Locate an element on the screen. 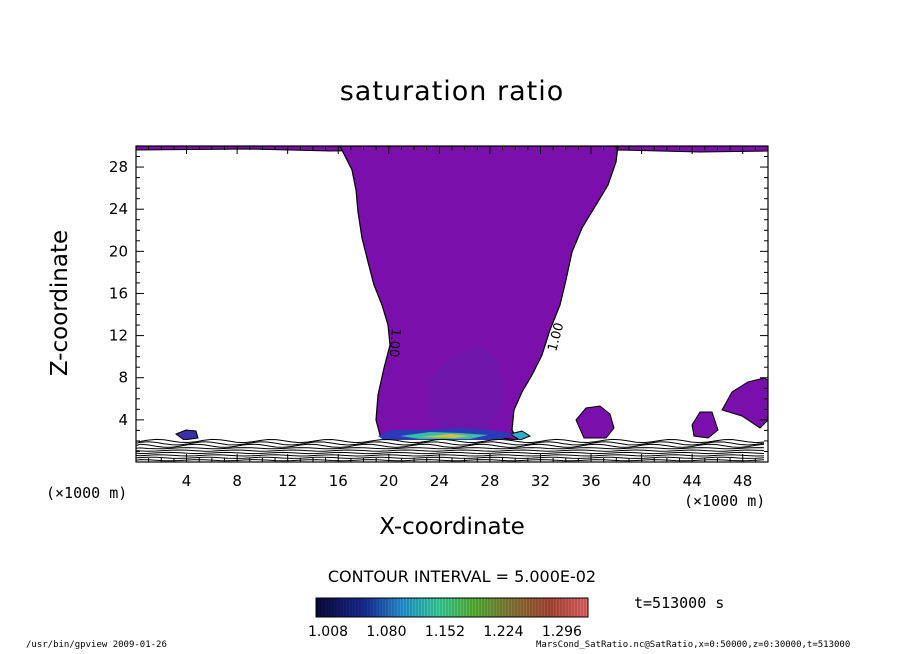  x-tick-label: 24 is located at coordinates (439, 481).